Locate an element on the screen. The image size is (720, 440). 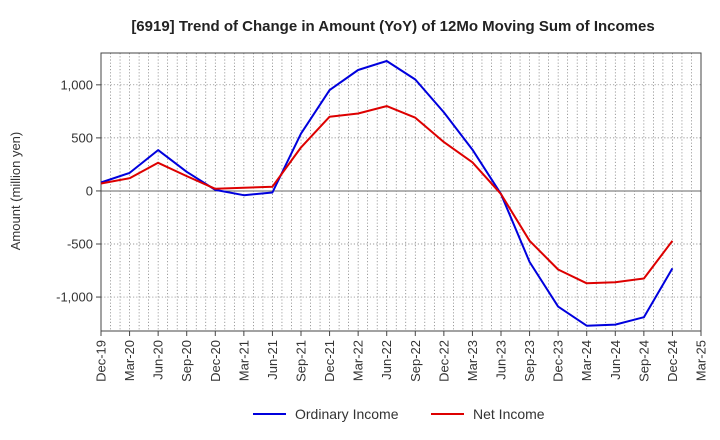
x-tick-label: Dec-22 is located at coordinates (443, 361).